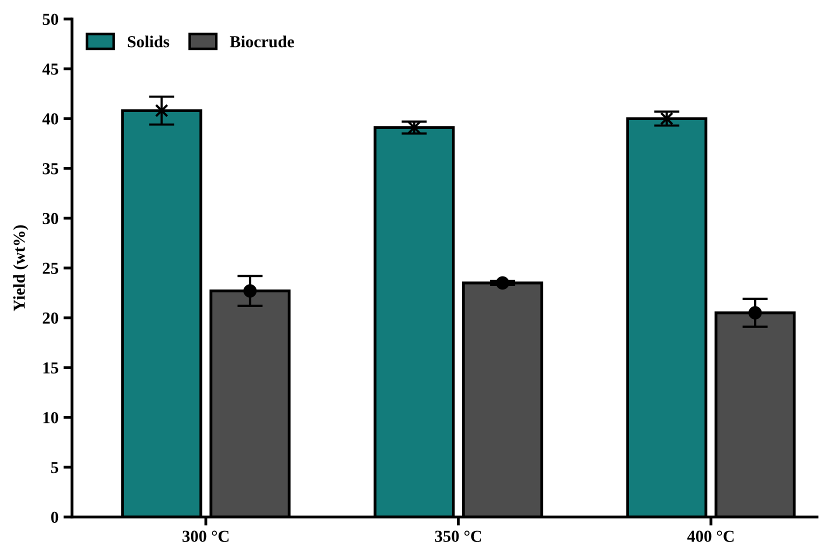 The image size is (820, 547). What do you see at coordinates (50, 69) in the screenshot?
I see `y-tick-label: 45` at bounding box center [50, 69].